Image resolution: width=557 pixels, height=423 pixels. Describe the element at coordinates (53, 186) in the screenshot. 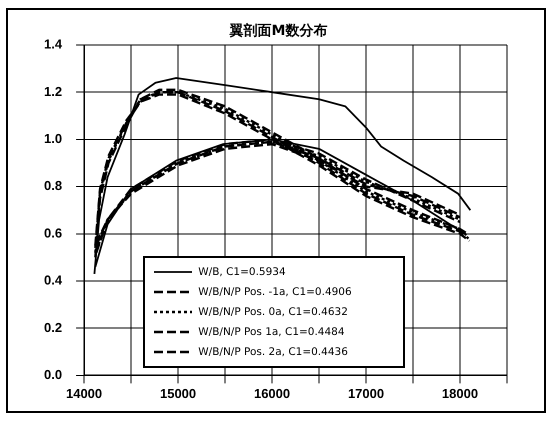

I see `y-tick-label: 0.8` at that location.